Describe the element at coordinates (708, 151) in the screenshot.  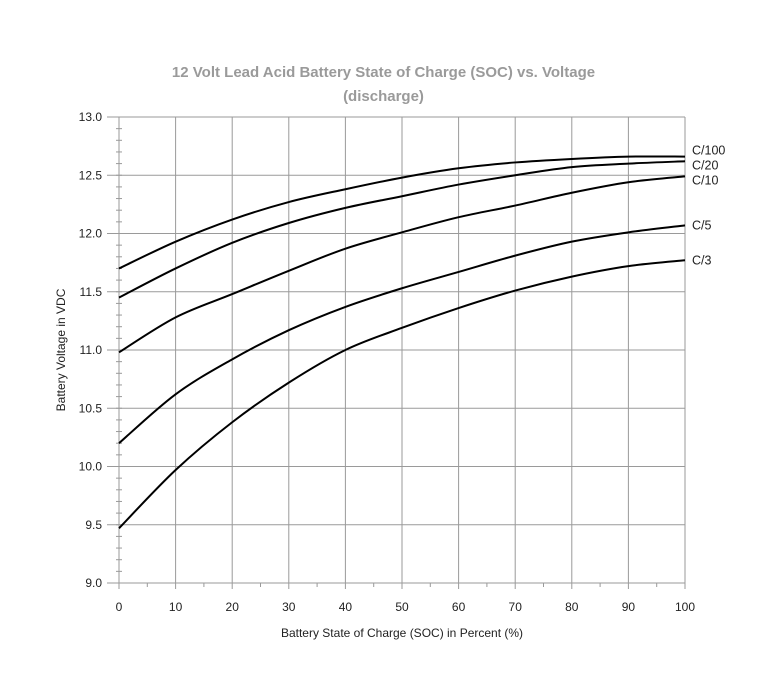
I see `series-label: C/100` at that location.